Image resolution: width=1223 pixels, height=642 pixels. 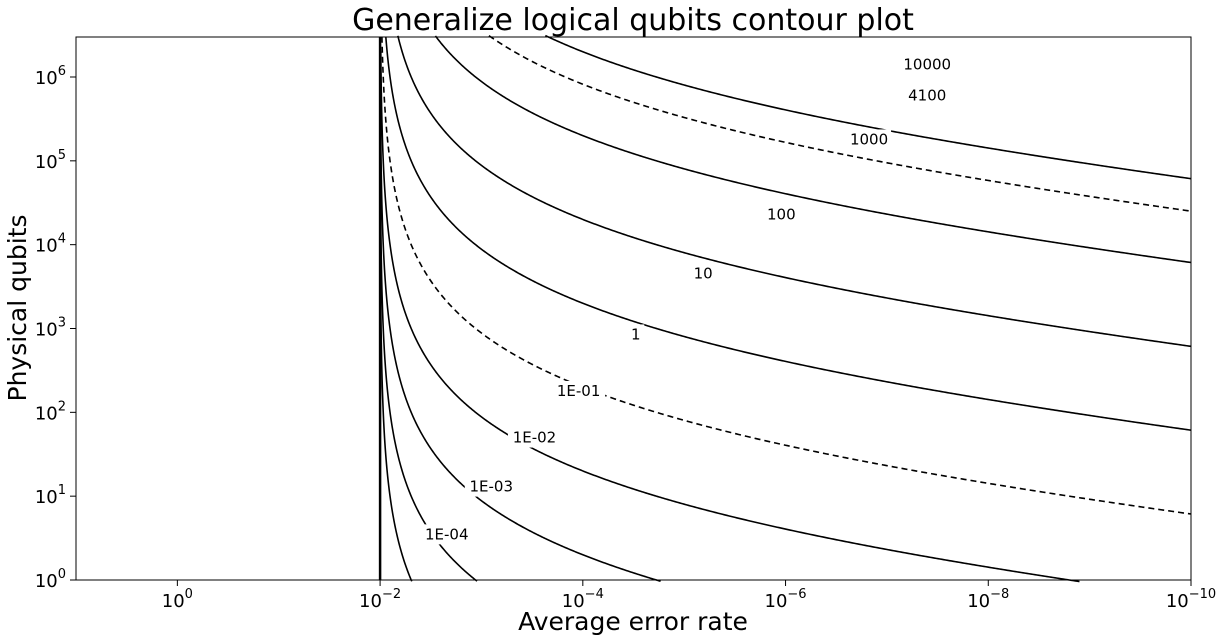 What do you see at coordinates (50, 411) in the screenshot?
I see `y-tick-label: 10²` at bounding box center [50, 411].